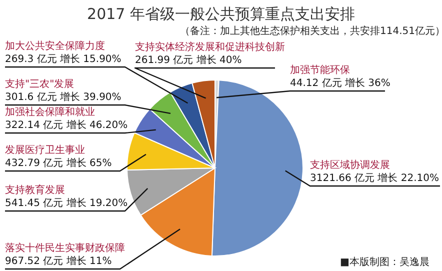 This screenshot has height=271, width=442. I want to click on slice-label: 加强社会保障和就业, so click(50, 112).